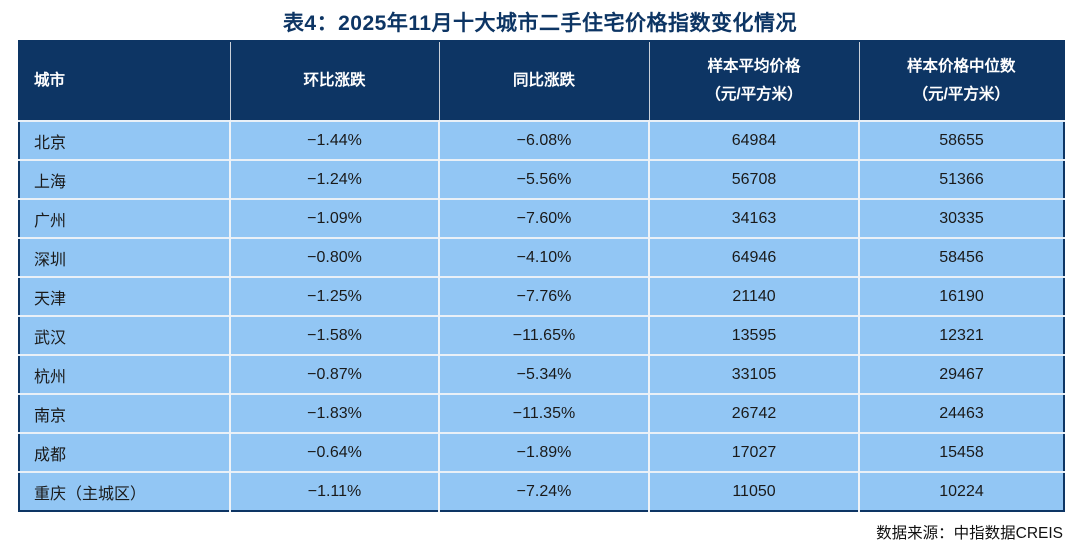  Describe the element at coordinates (125, 218) in the screenshot. I see `city-cell: 广州` at that location.